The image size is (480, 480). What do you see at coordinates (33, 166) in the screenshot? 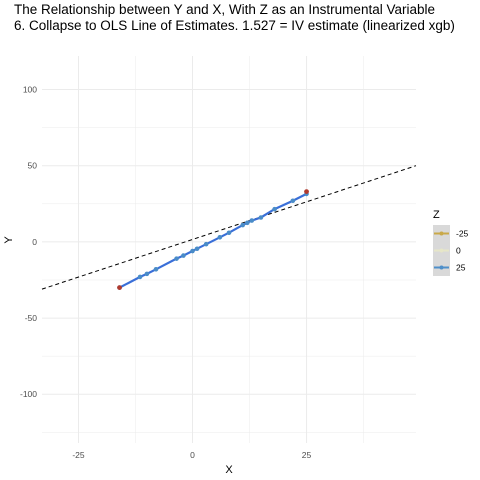
I see `y-tick-label: 50` at bounding box center [33, 166].